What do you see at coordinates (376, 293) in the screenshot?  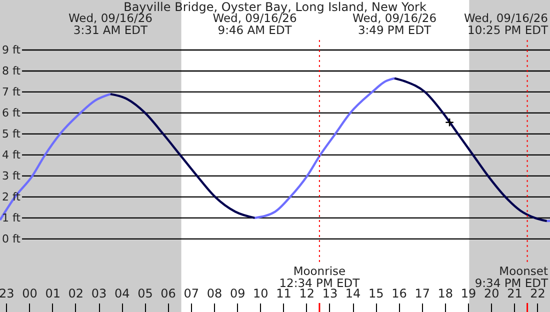 I see `x-tick-label: 15` at bounding box center [376, 293].